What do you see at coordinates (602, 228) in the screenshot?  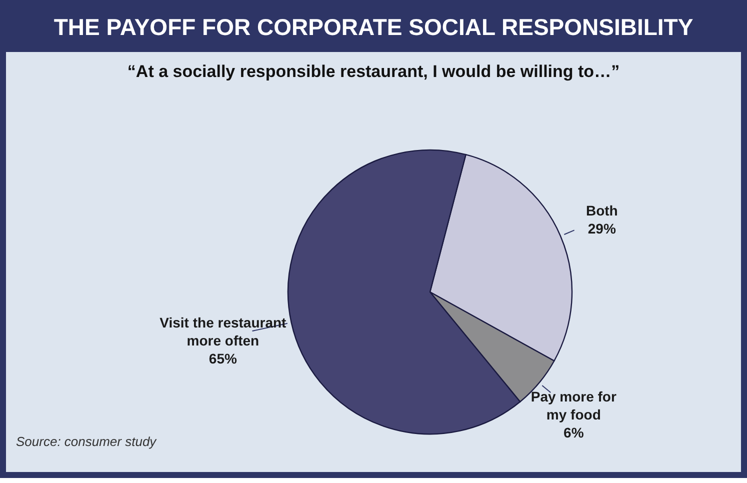 I see `data-label: 29%` at bounding box center [602, 228].